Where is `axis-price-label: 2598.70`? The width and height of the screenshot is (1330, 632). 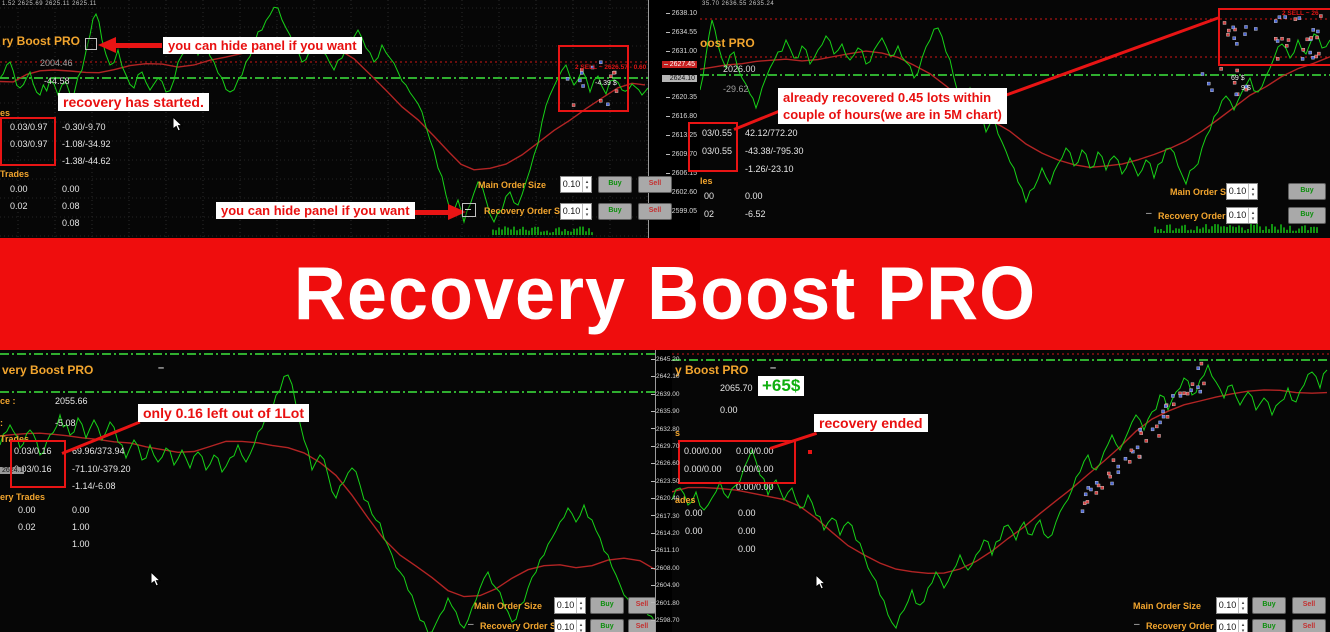 axis-price-label: 2598.70 is located at coordinates (665, 620).